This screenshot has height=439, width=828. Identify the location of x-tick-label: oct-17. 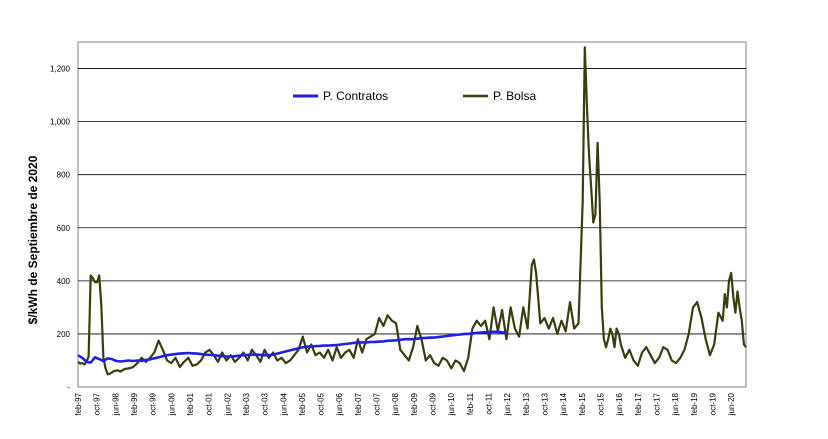
(656, 403).